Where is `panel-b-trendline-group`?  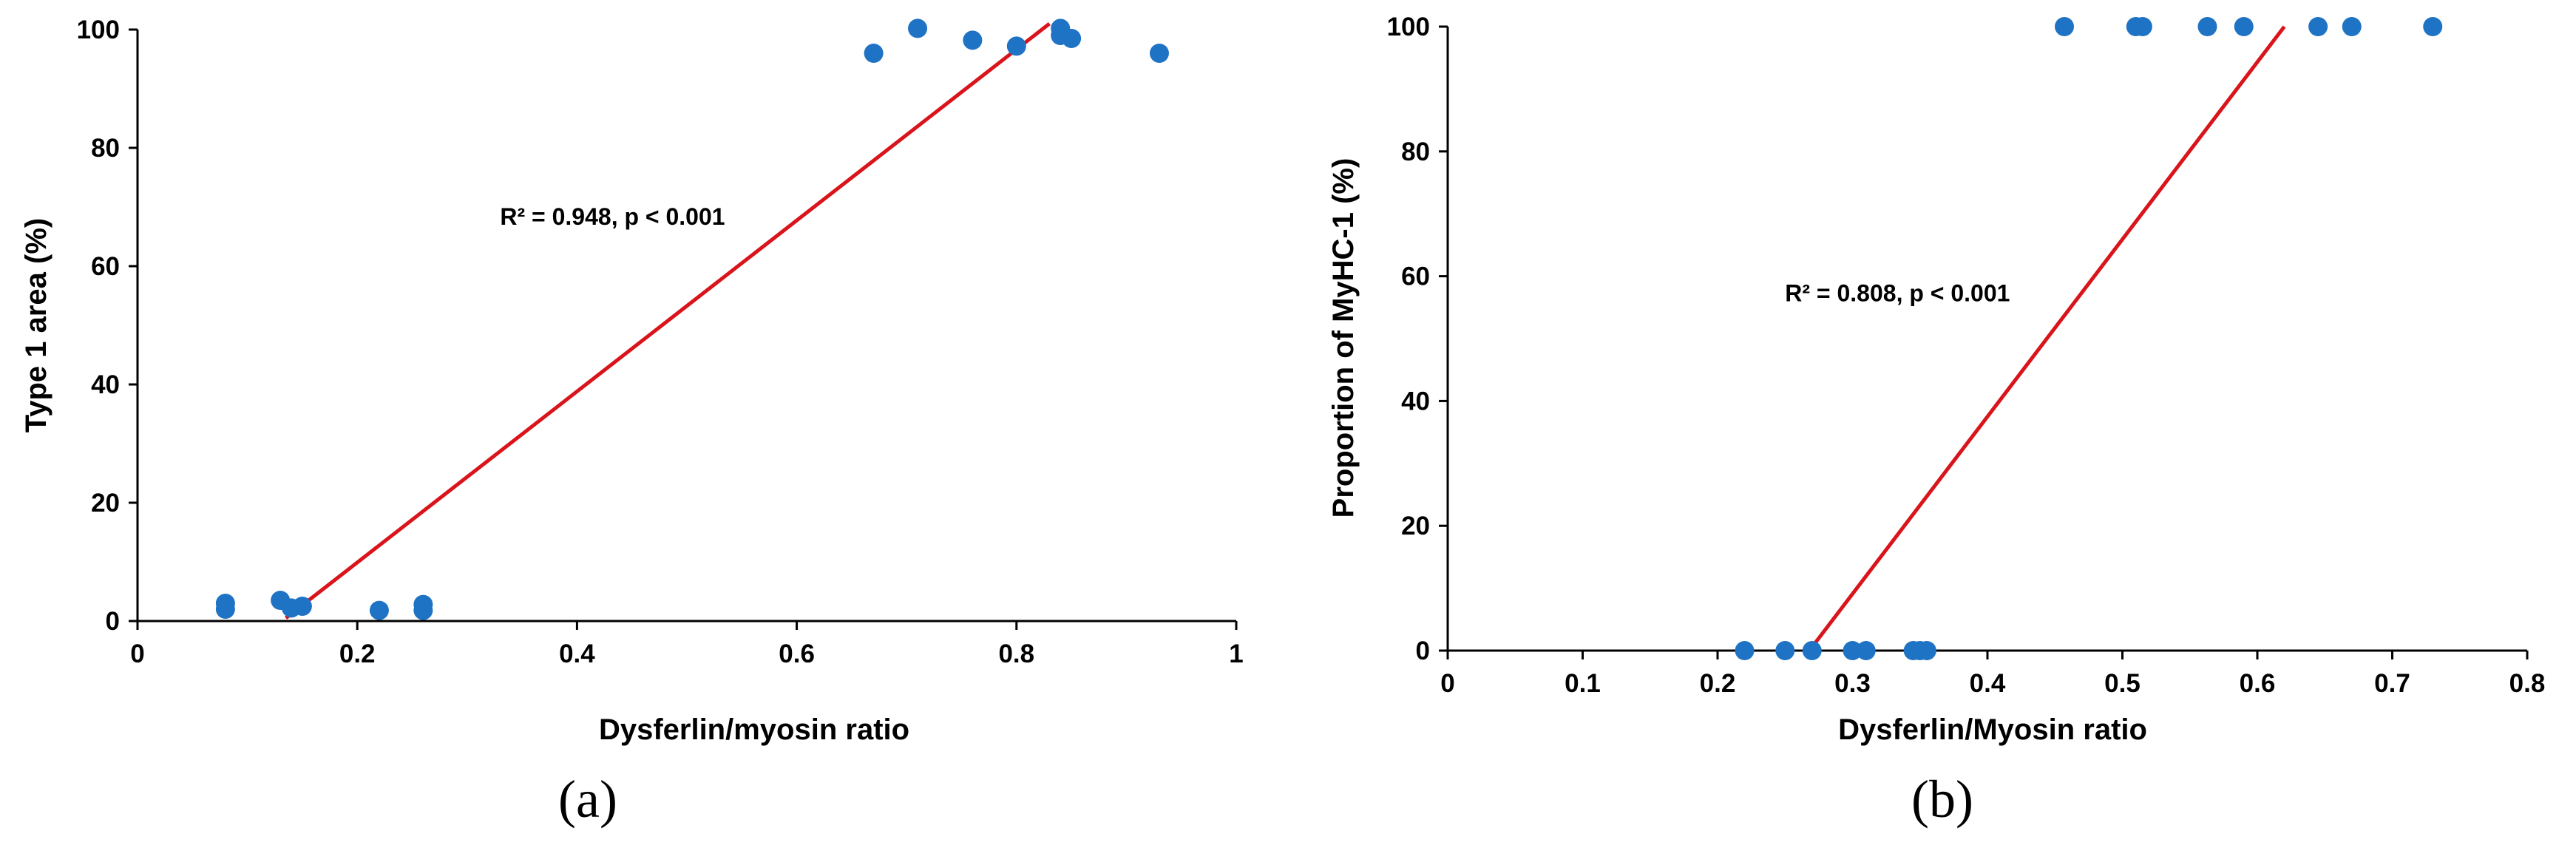 panel-b-trendline-group is located at coordinates (2047, 338).